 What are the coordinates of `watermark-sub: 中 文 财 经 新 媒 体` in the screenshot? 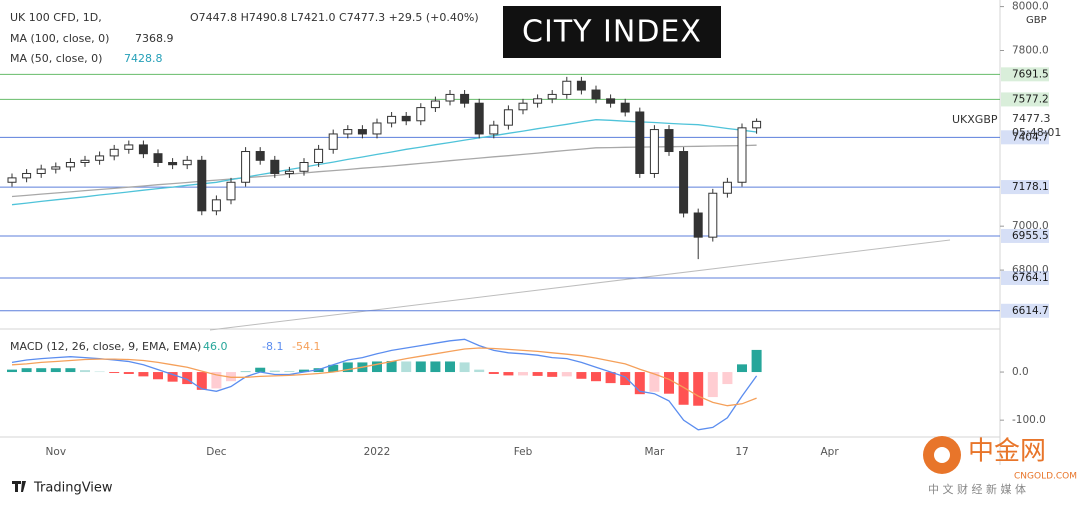 It's located at (977, 489).